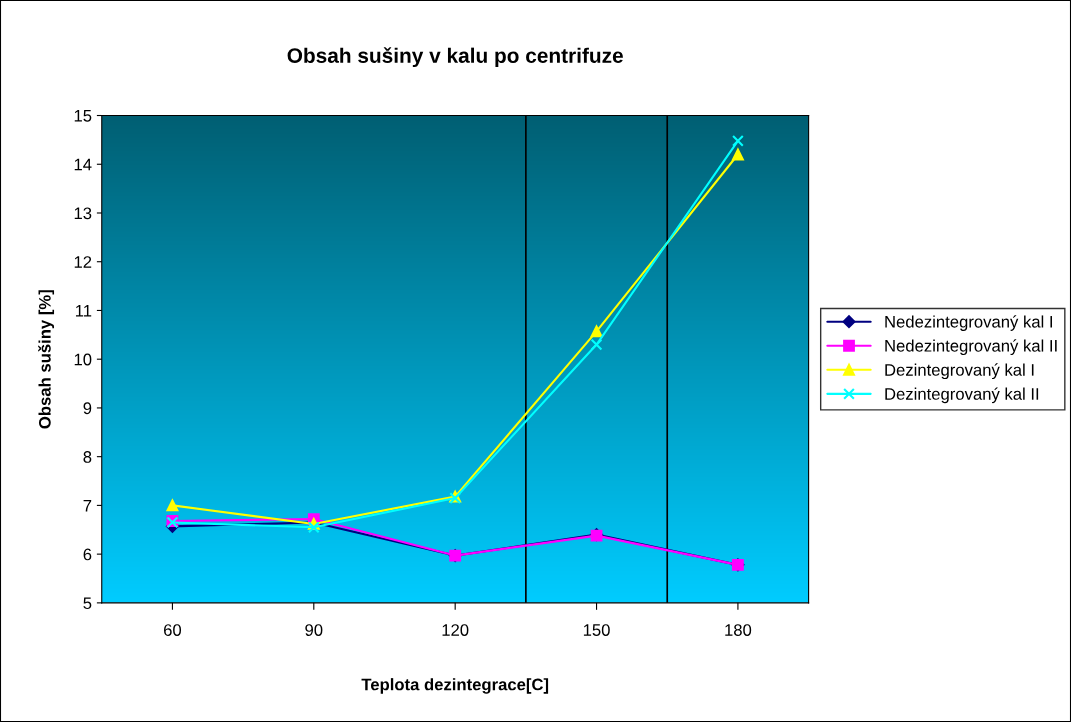 Image resolution: width=1071 pixels, height=722 pixels. Describe the element at coordinates (596, 630) in the screenshot. I see `x-tick-label: 150` at that location.